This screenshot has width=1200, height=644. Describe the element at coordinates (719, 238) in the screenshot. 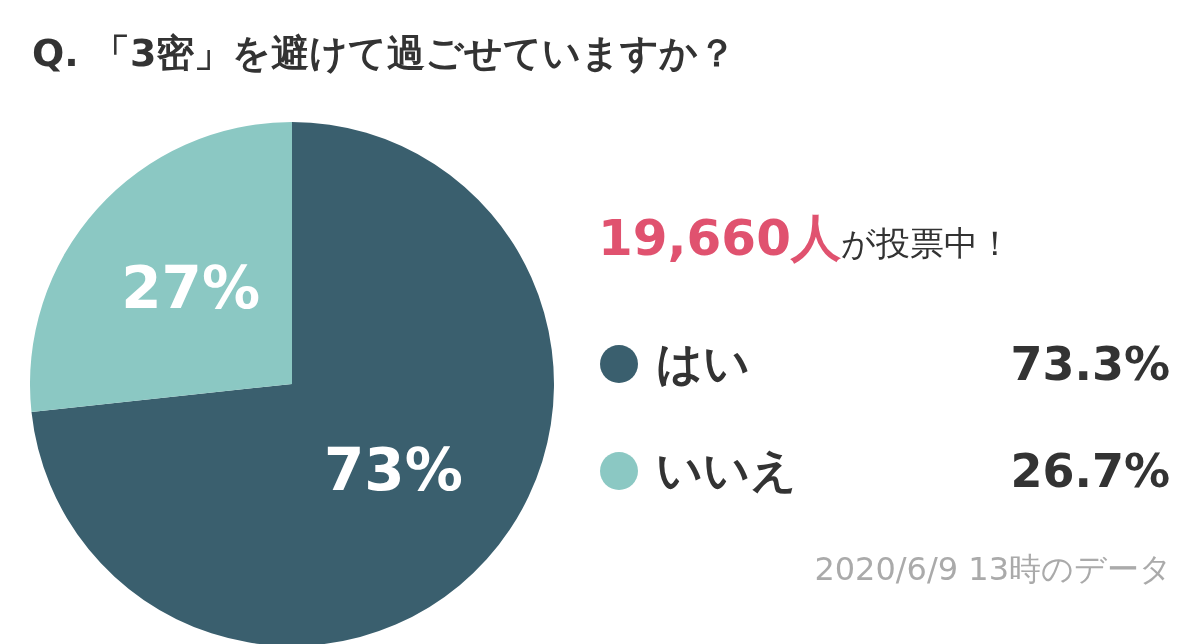

I see `text: 19,660人` at that location.